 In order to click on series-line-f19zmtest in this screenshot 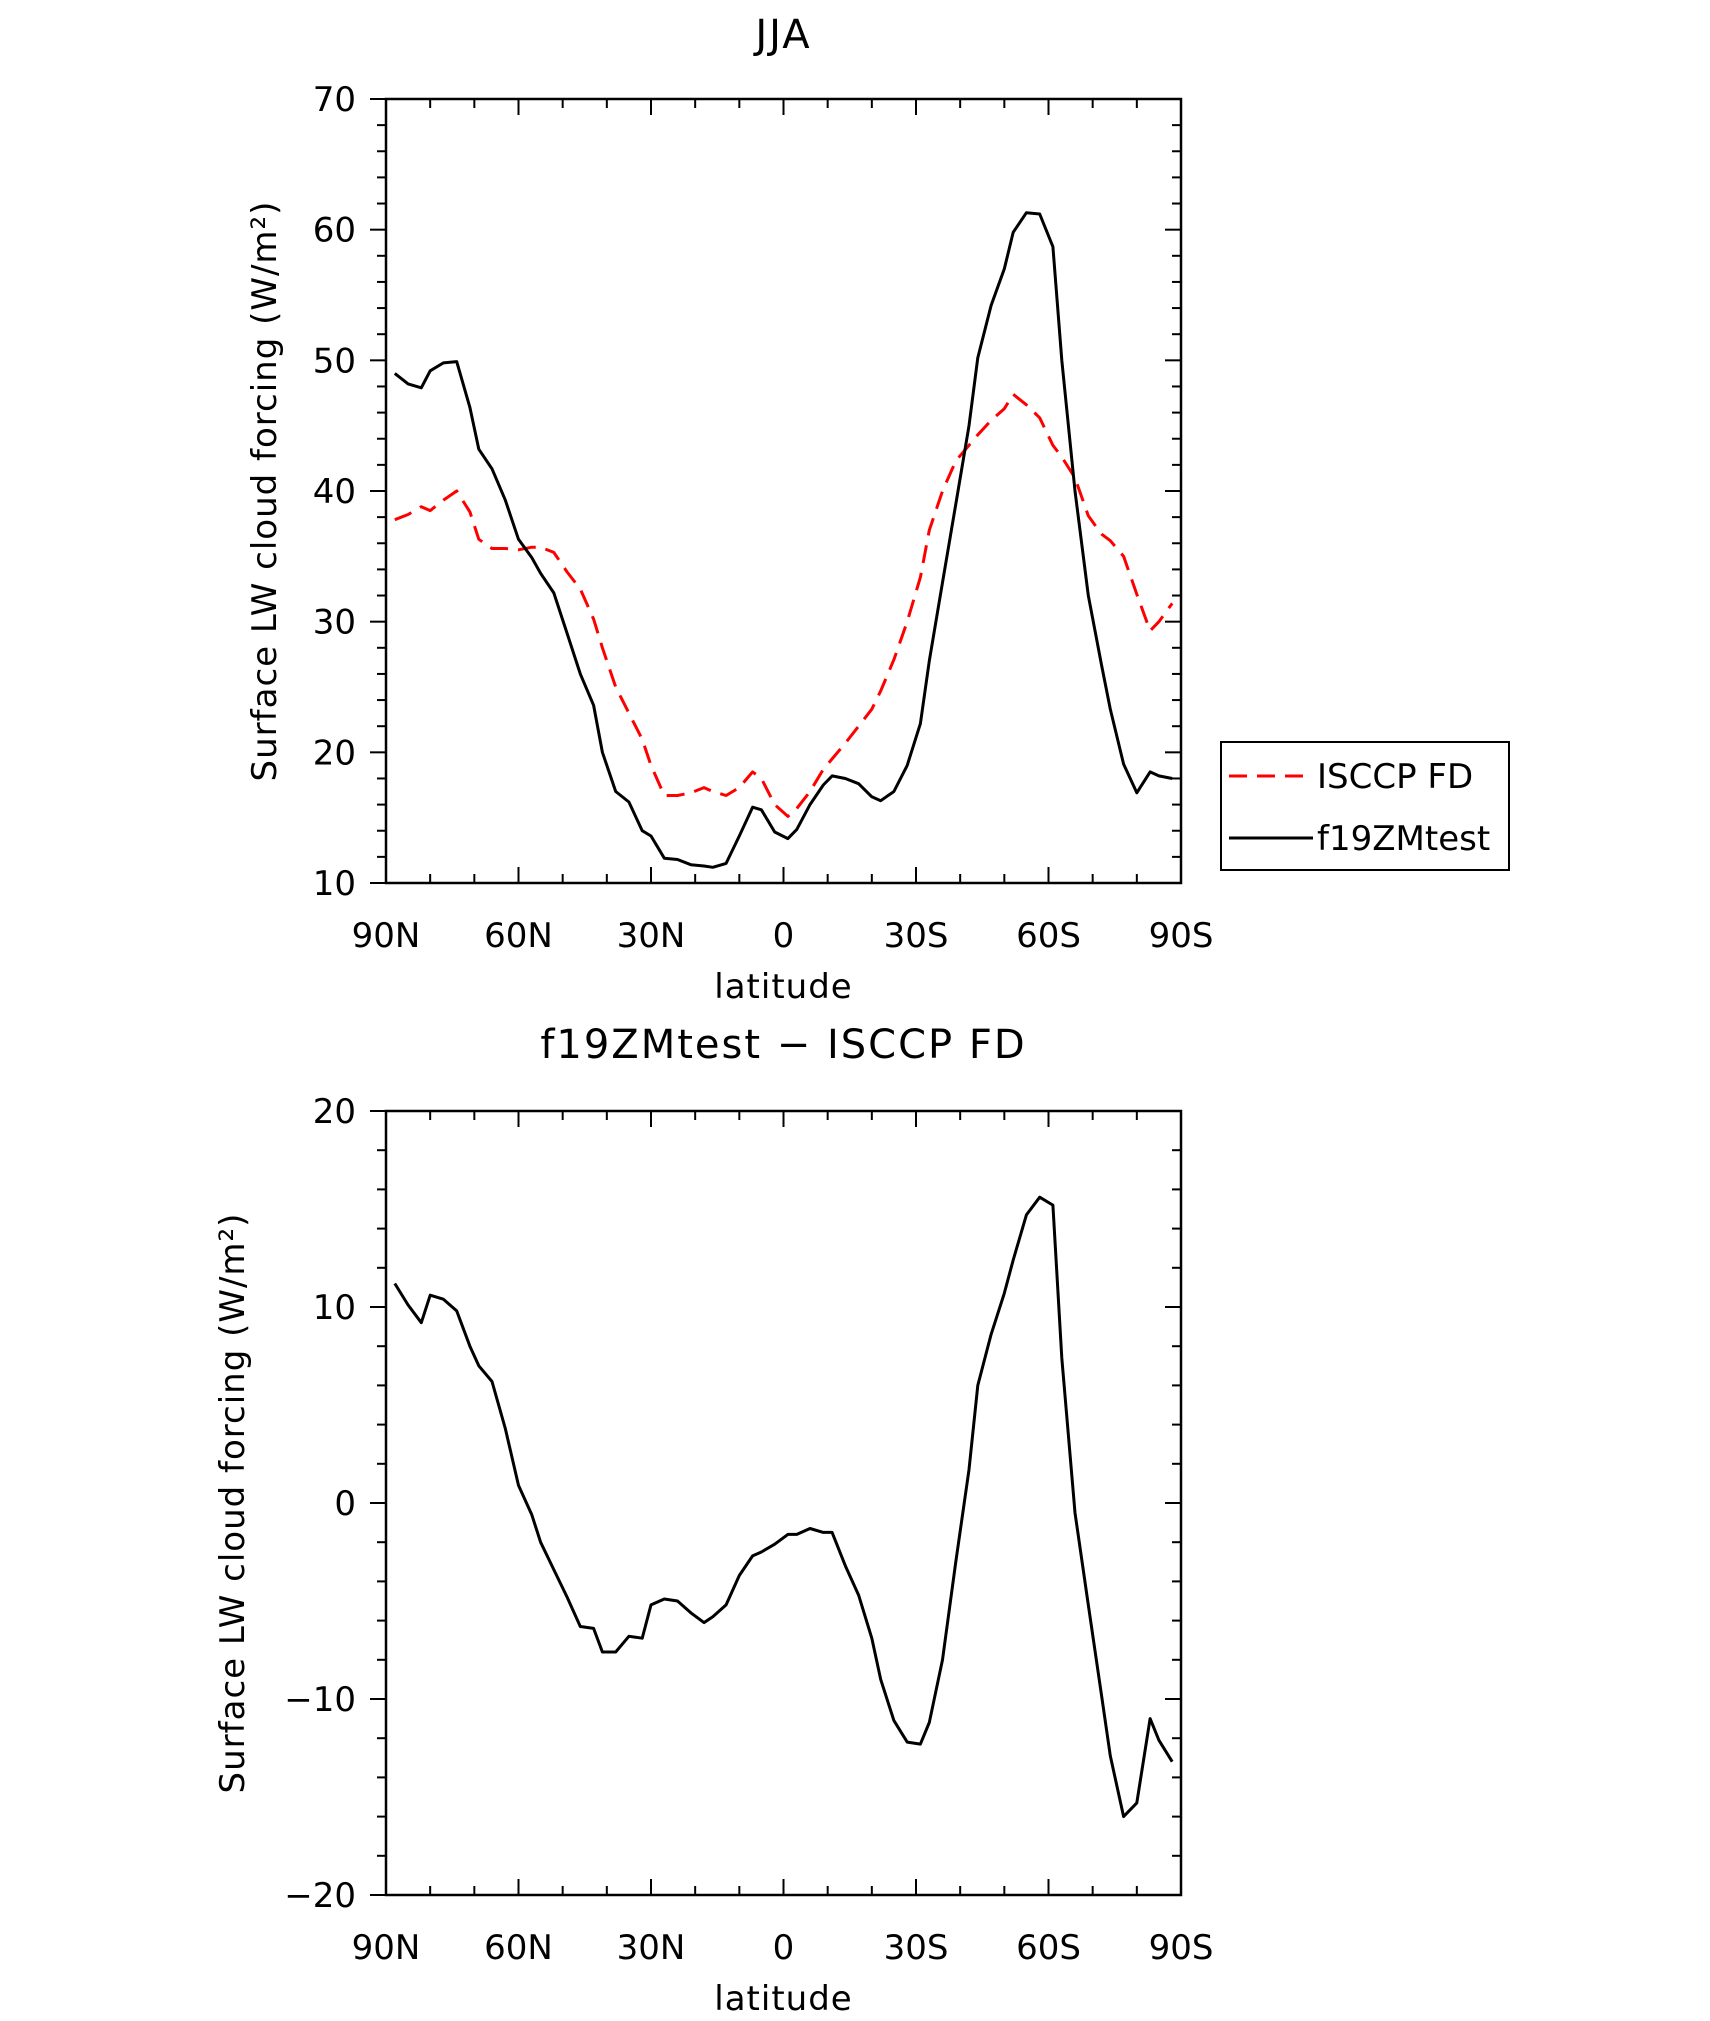, I will do `click(783, 540)`.